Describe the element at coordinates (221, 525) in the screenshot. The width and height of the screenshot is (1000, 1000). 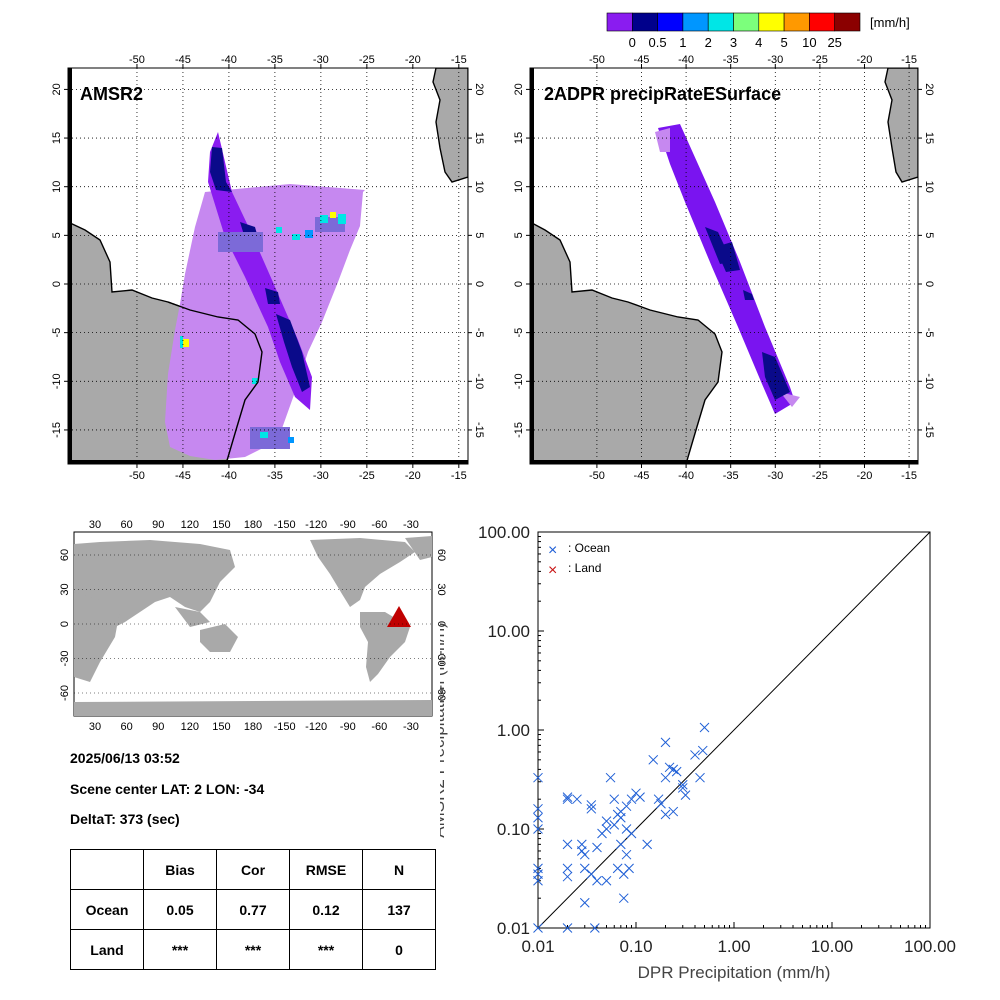
I see `world-lon-tick-label: 150` at that location.